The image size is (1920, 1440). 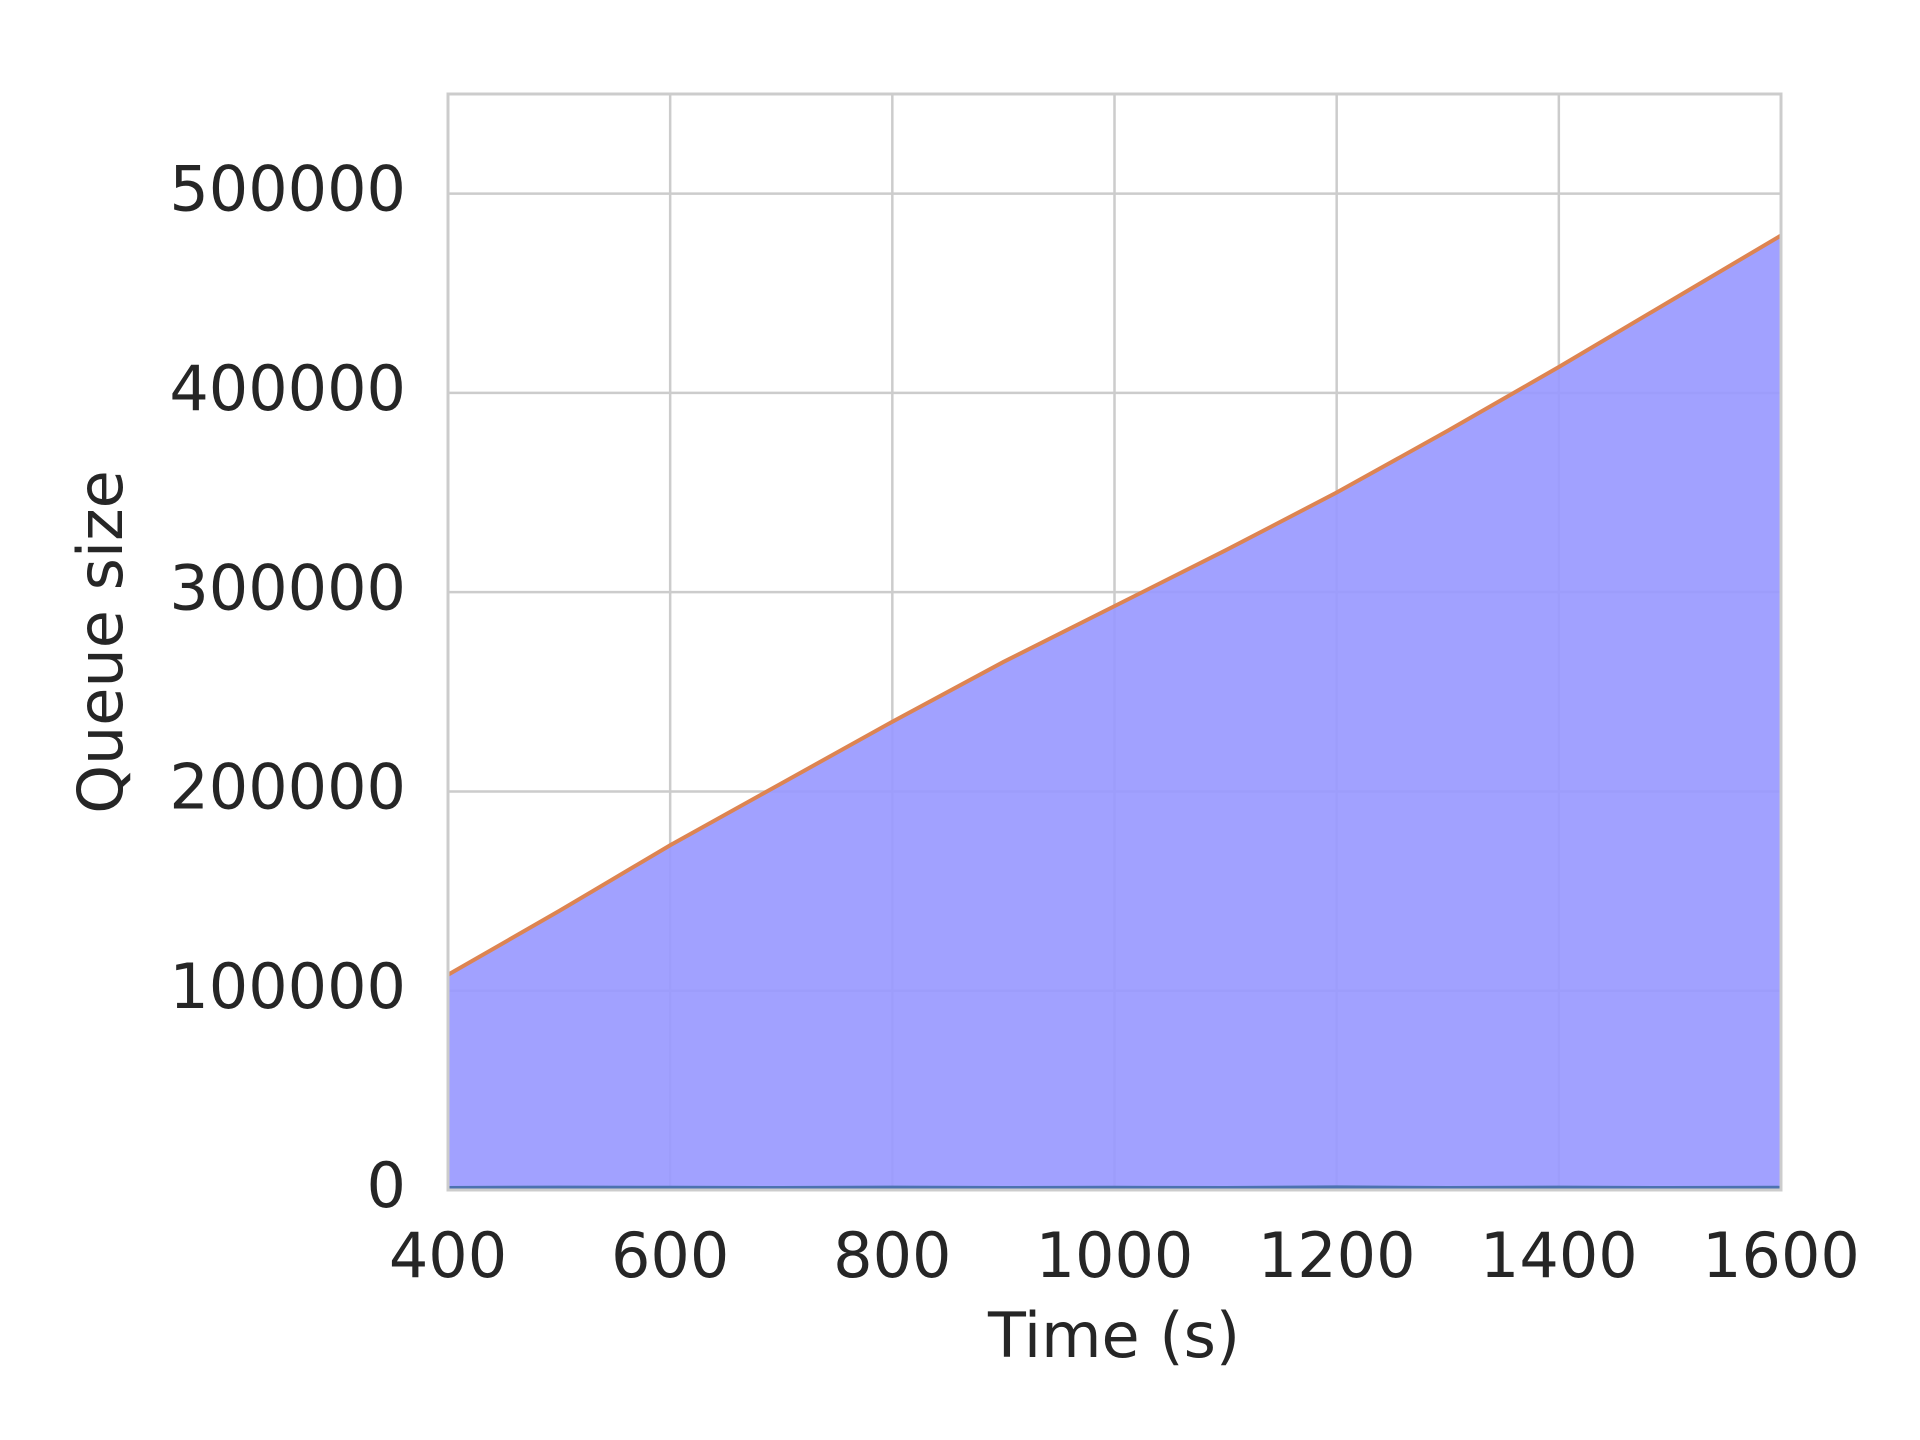 What do you see at coordinates (1115, 1255) in the screenshot?
I see `x-tick-label: 1000` at bounding box center [1115, 1255].